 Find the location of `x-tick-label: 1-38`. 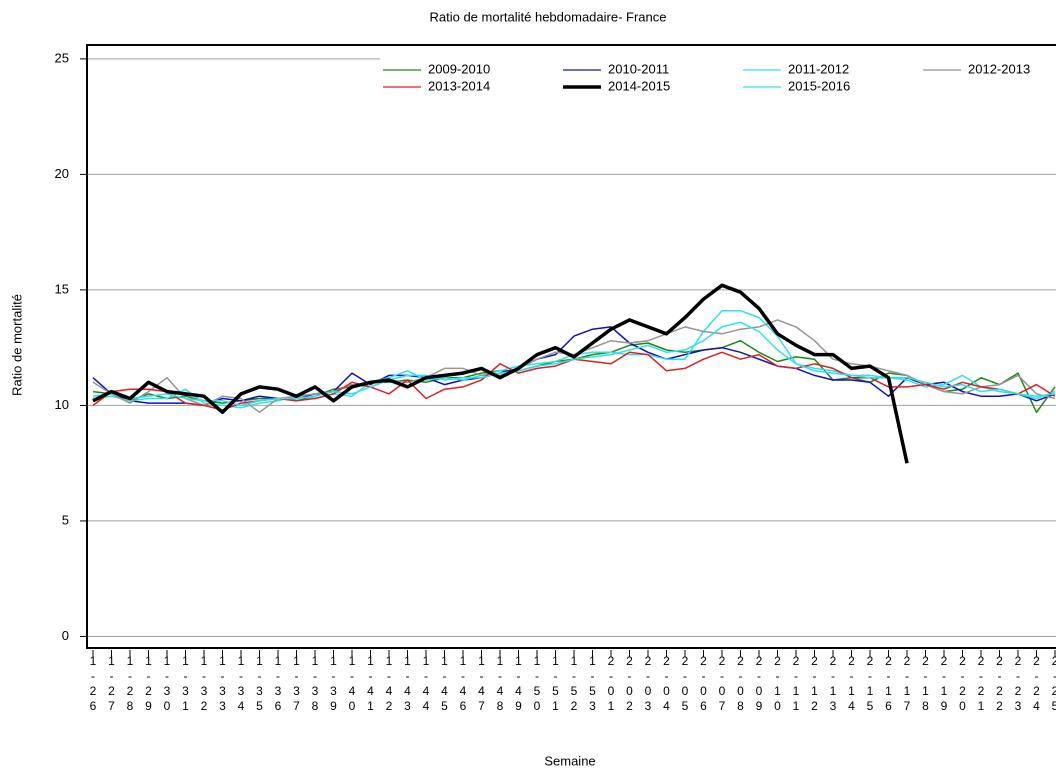

x-tick-label: 1-38 is located at coordinates (315, 684).